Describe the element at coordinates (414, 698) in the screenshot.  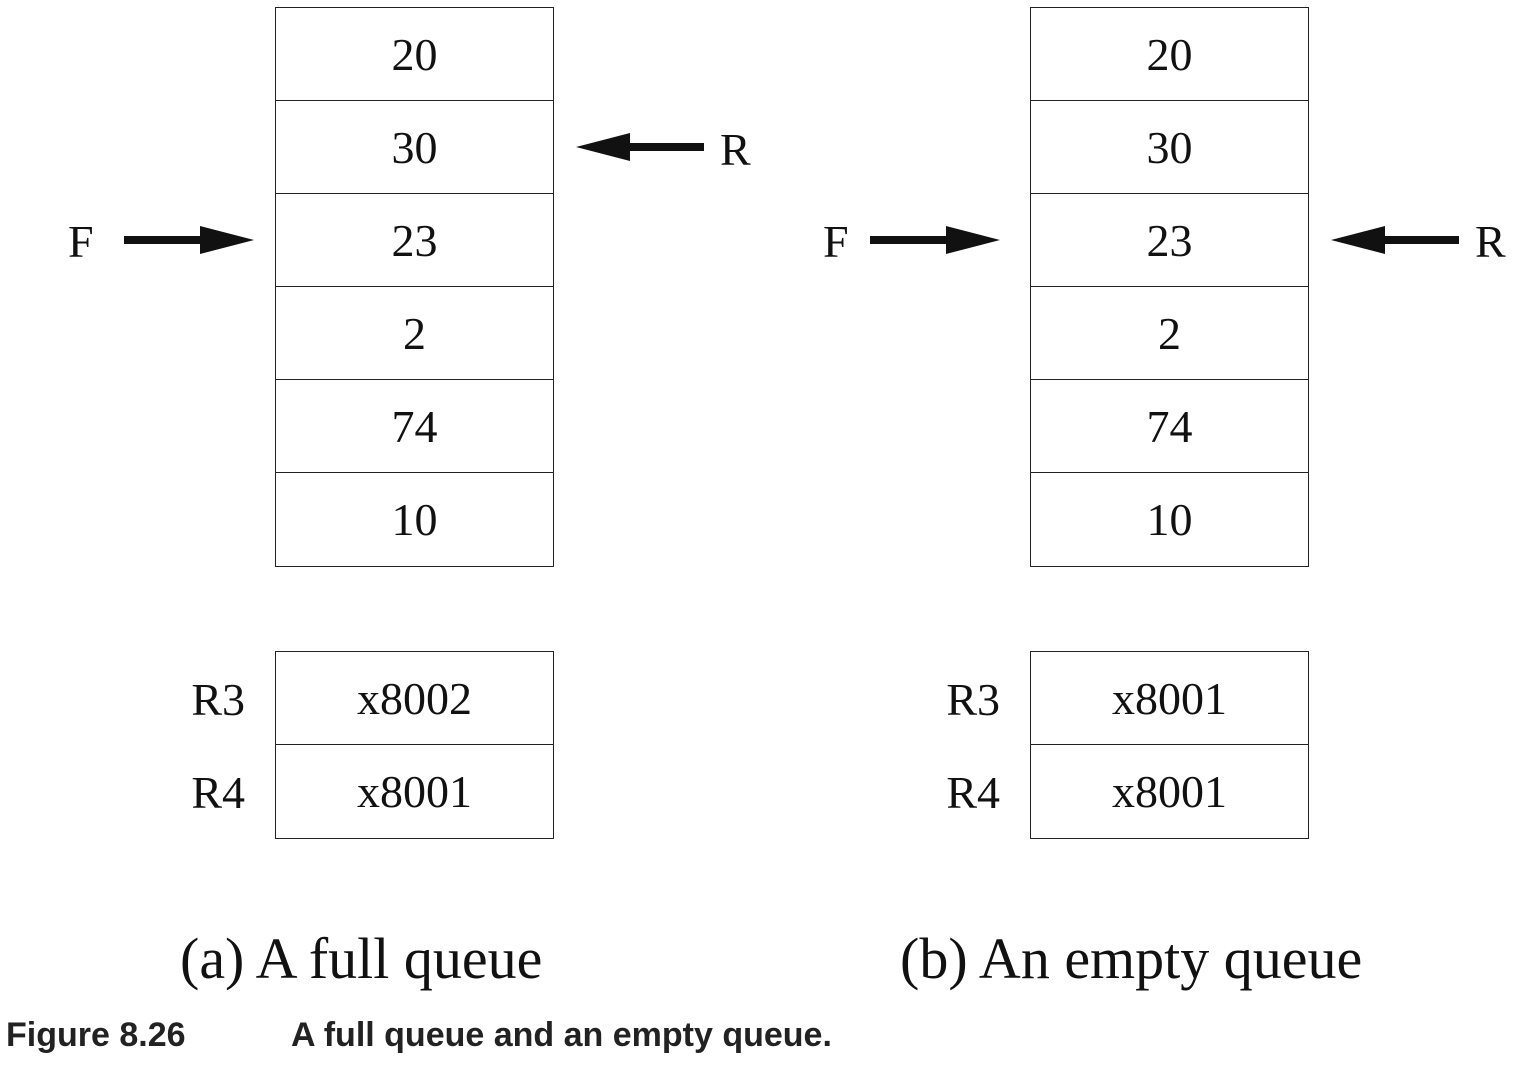
I see `register-value-r3: x8002` at that location.